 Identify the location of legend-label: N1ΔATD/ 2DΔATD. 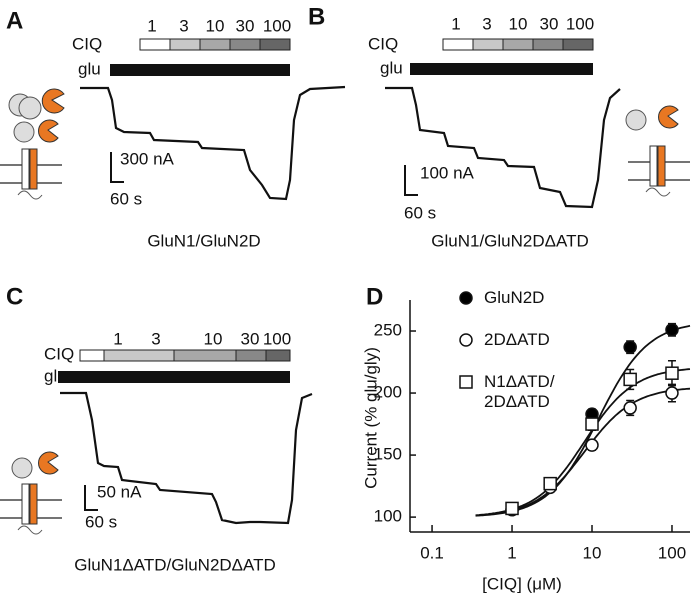
(519, 391).